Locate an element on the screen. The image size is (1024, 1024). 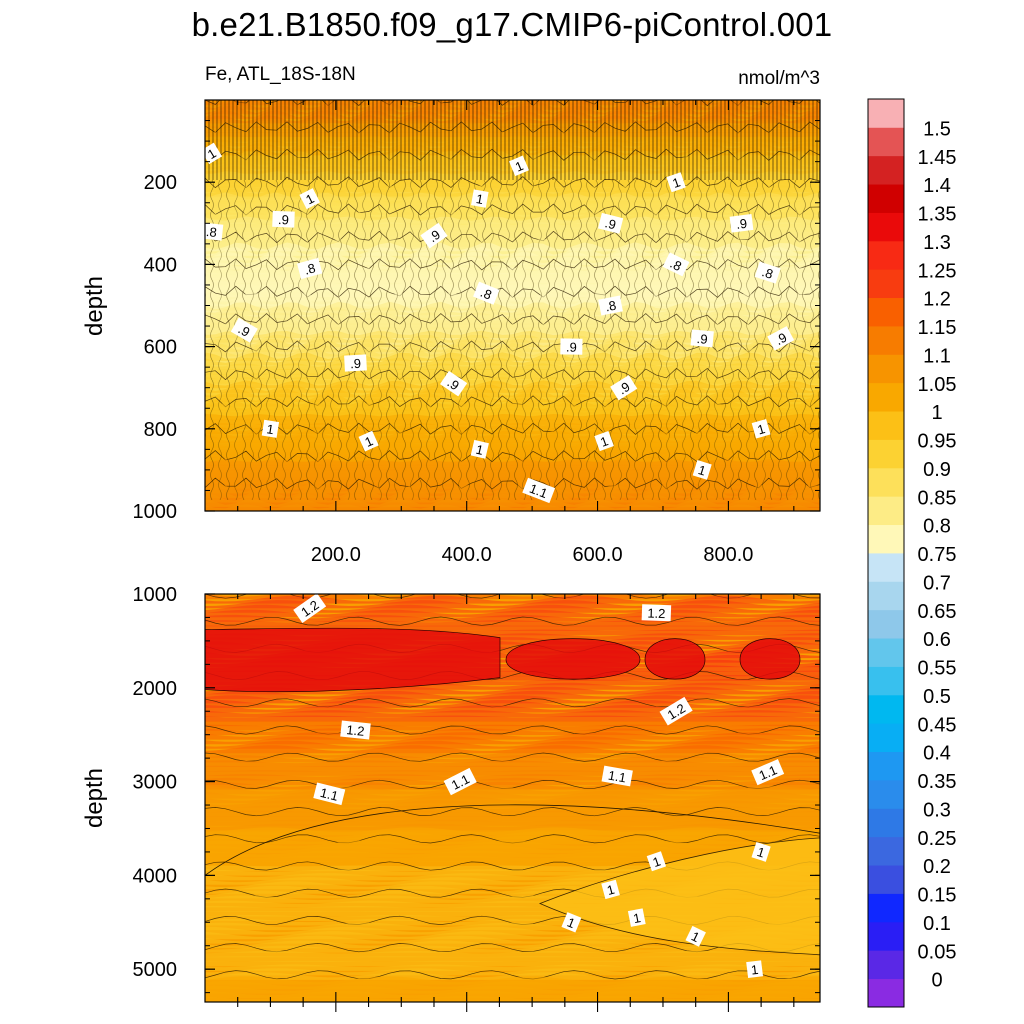
y-tick-label: 5000 is located at coordinates (155, 970).